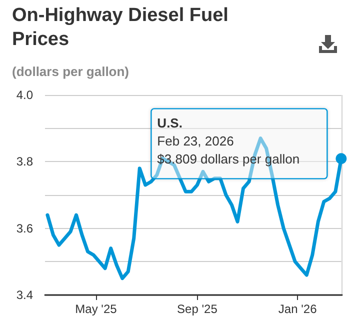  I want to click on annotation: Feb 23, 2026, so click(195, 141).